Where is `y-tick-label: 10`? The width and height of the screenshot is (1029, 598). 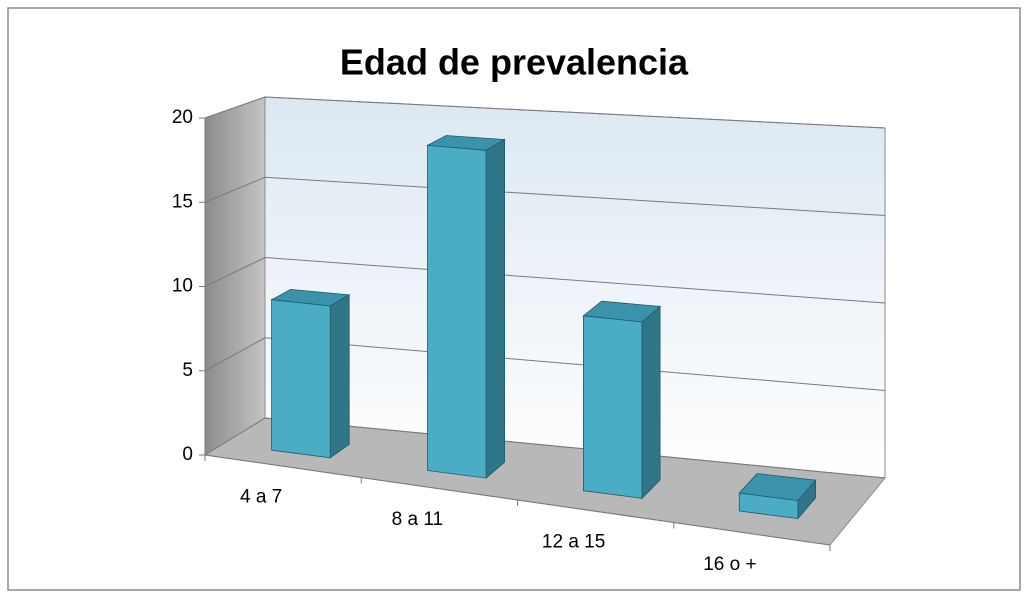
y-tick-label: 10 is located at coordinates (182, 286).